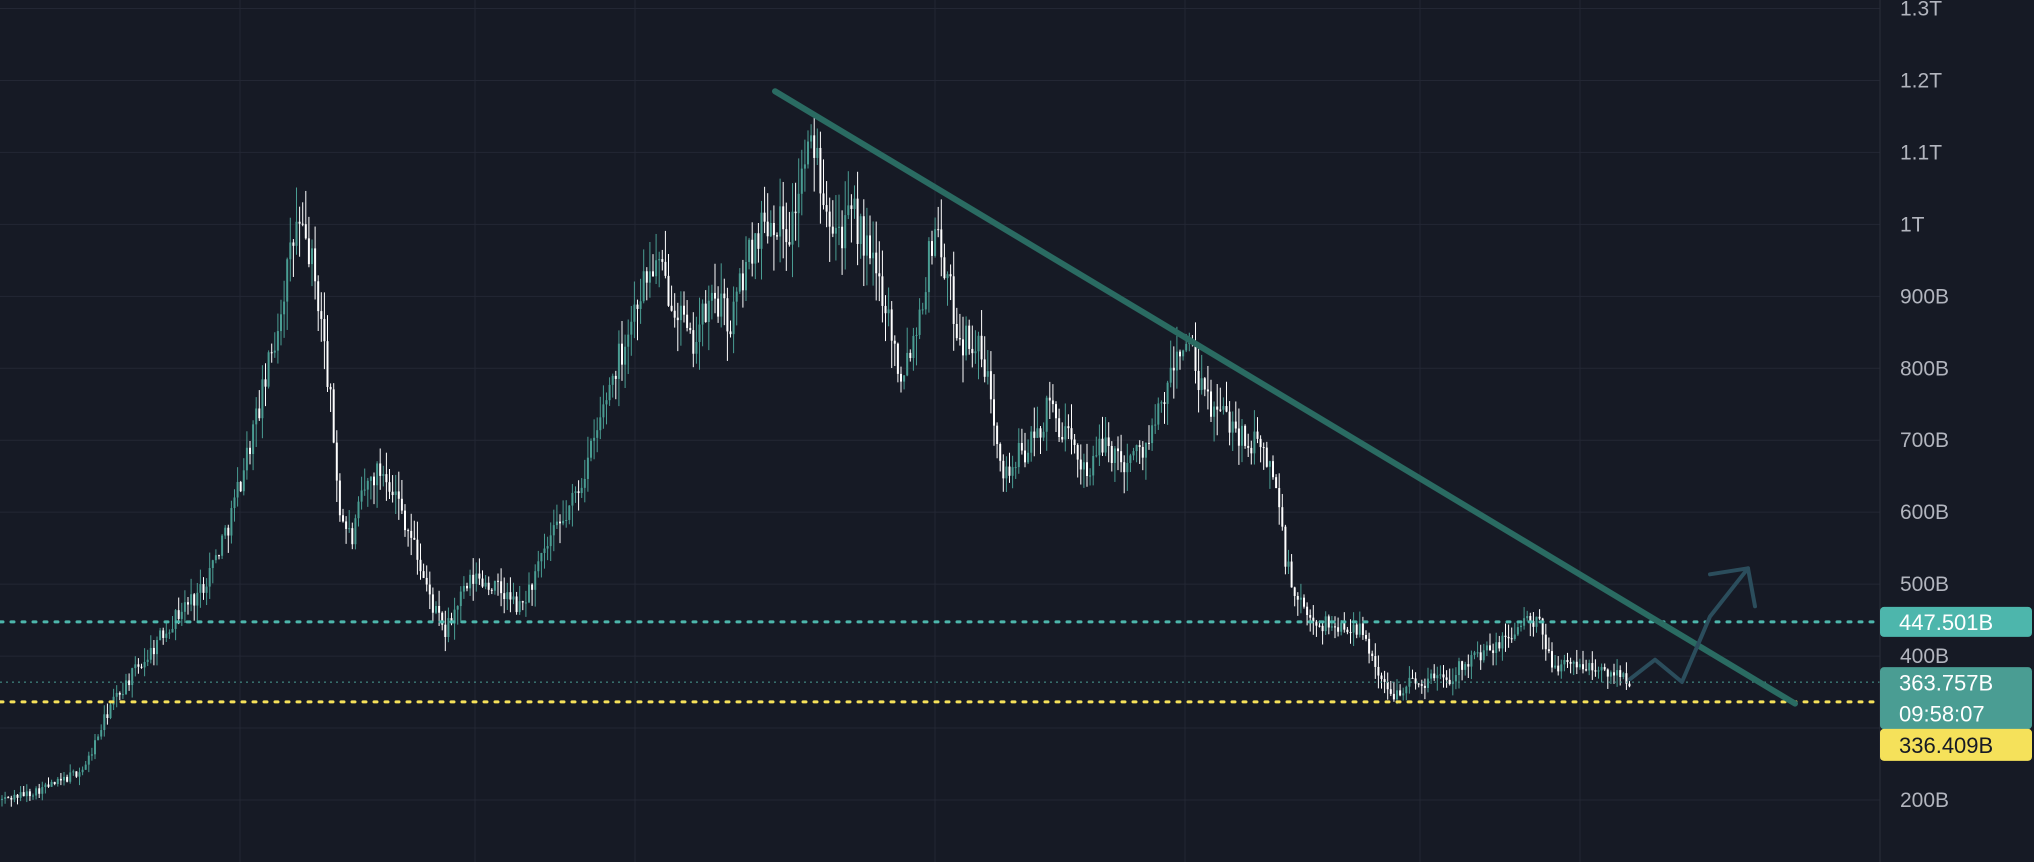 Image resolution: width=2034 pixels, height=862 pixels. I want to click on level-badge-447: 447.501B, so click(1956, 621).